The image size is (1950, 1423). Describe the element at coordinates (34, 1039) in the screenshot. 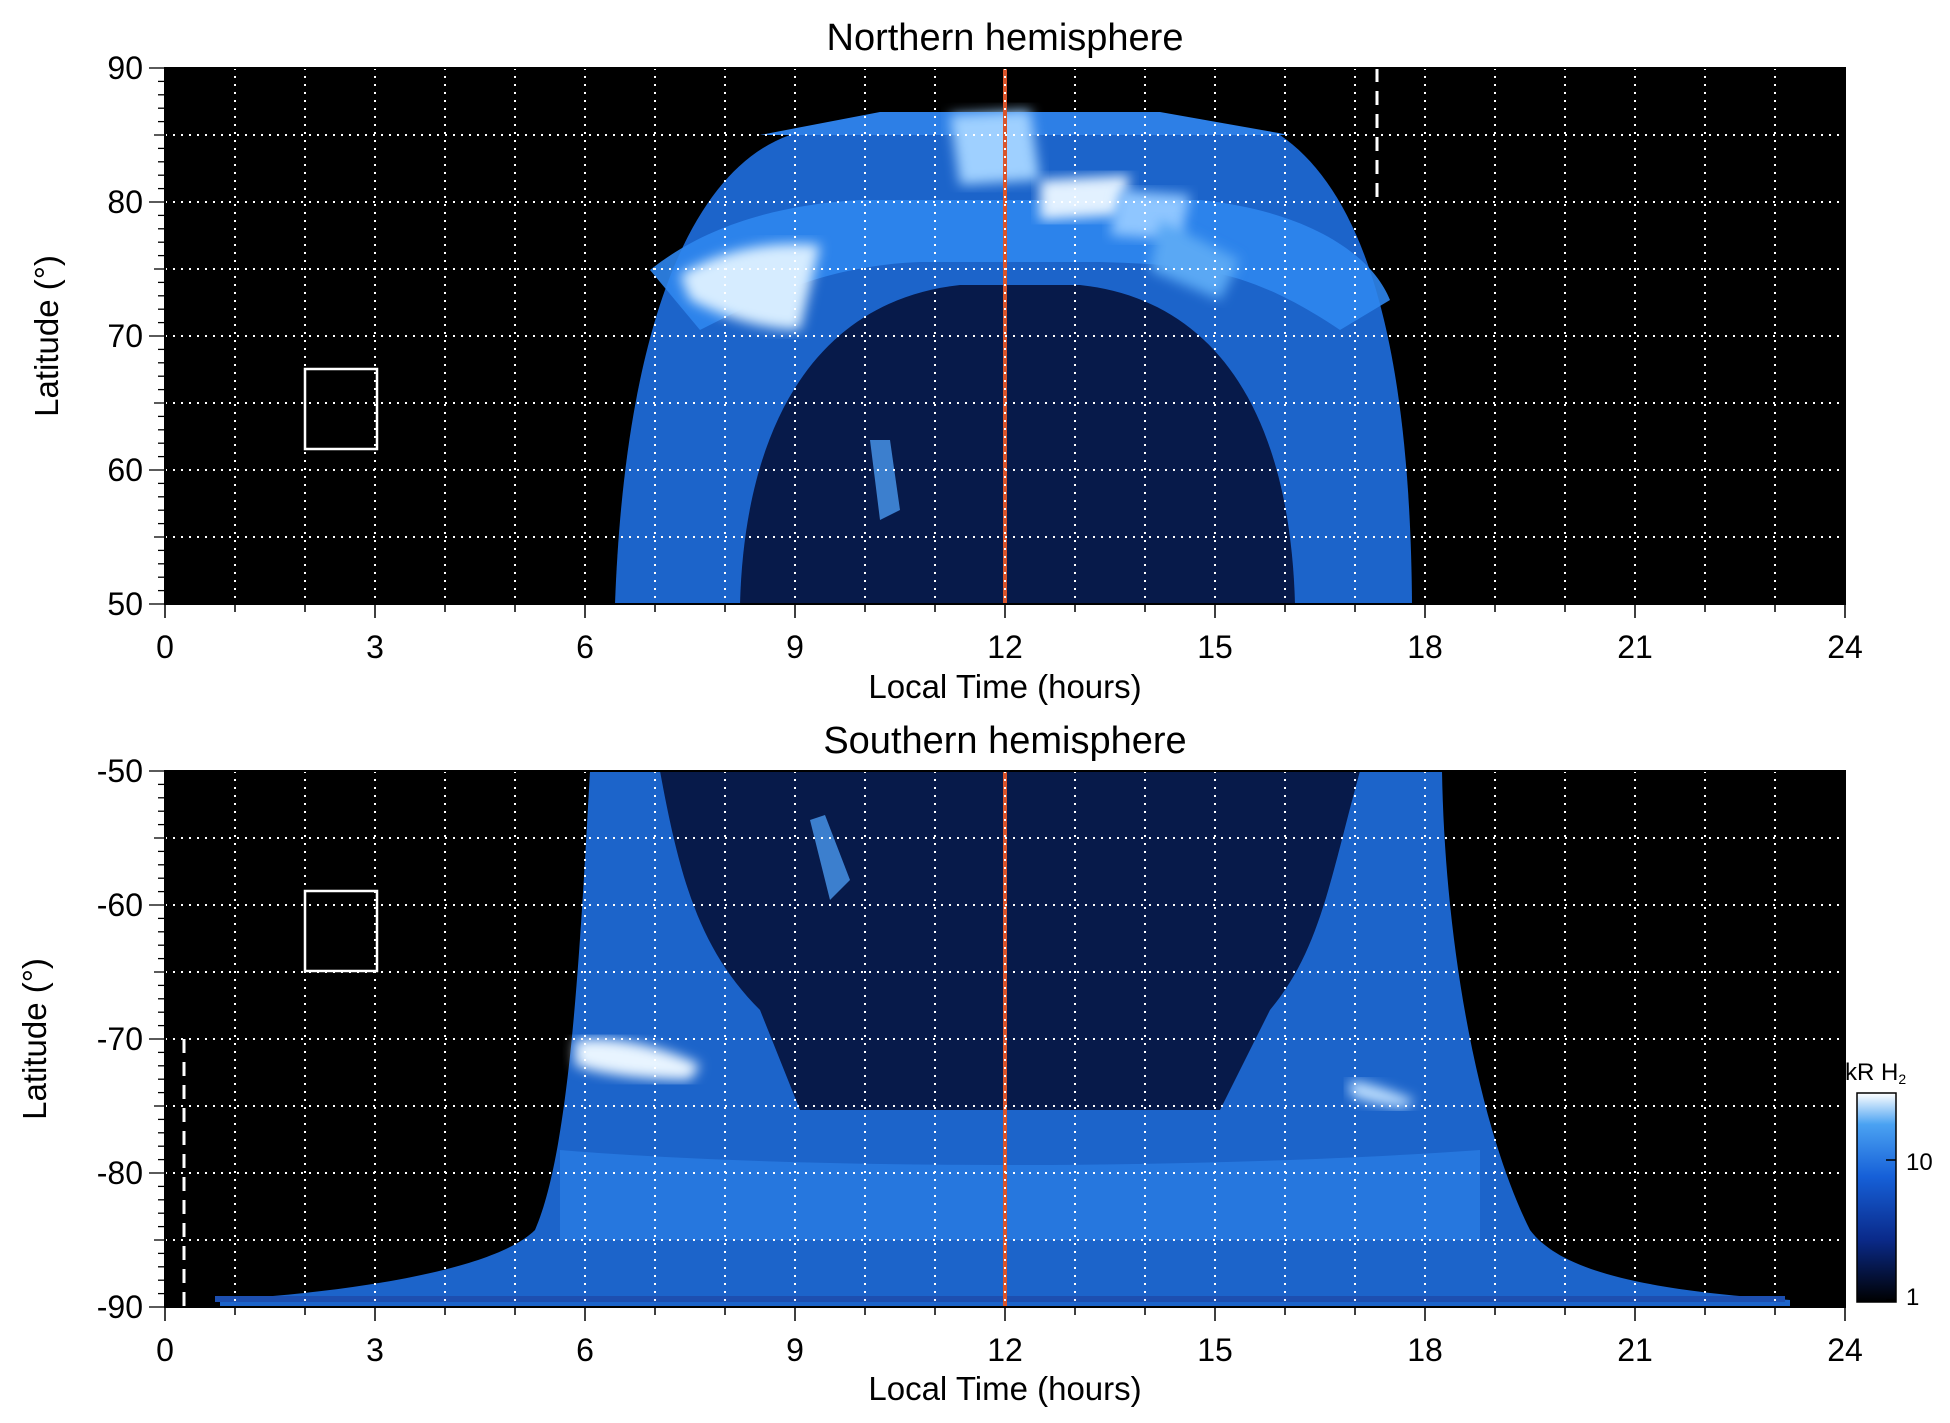

I see `y-axis-label-south: Latitude (°)` at that location.